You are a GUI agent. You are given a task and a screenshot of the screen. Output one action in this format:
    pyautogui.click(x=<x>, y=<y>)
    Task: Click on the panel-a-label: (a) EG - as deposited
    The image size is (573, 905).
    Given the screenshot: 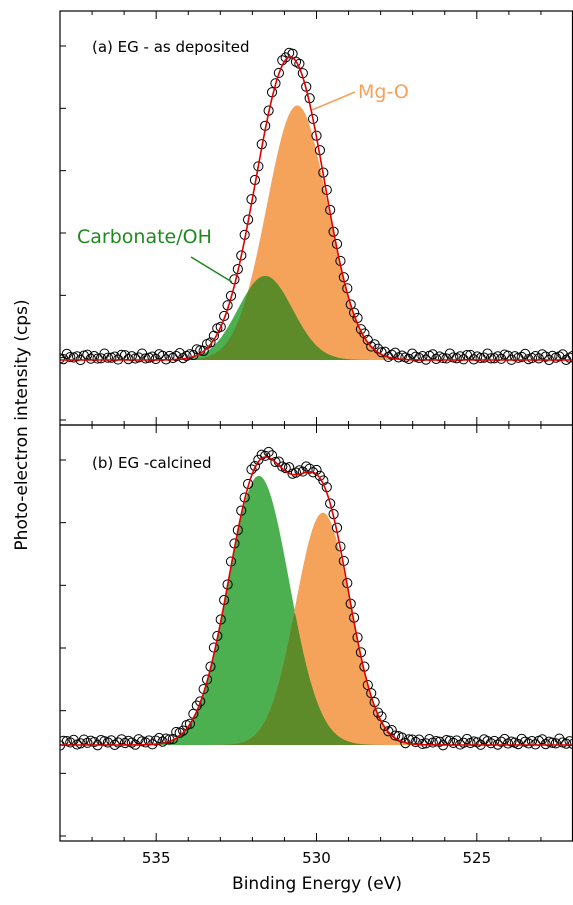 What is the action you would take?
    pyautogui.click(x=171, y=47)
    